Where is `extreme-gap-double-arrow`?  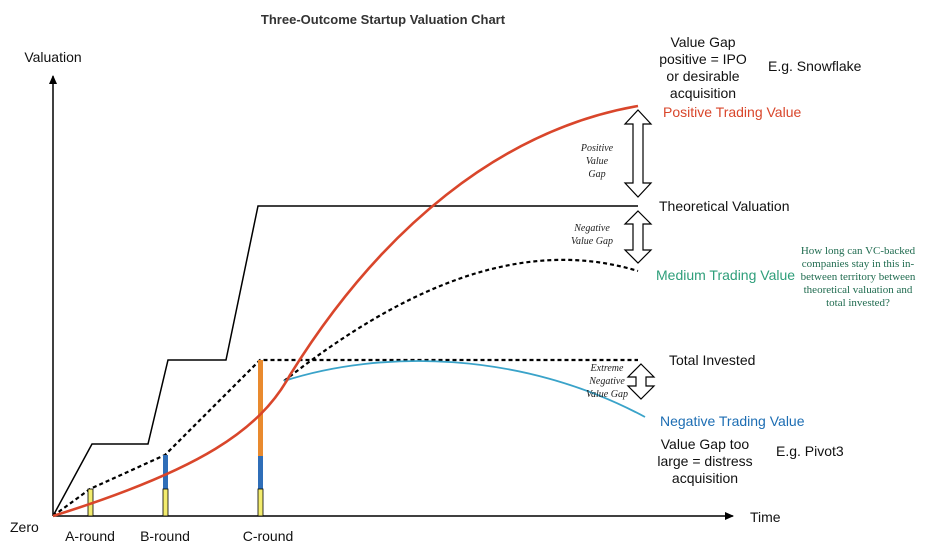 extreme-gap-double-arrow is located at coordinates (641, 381).